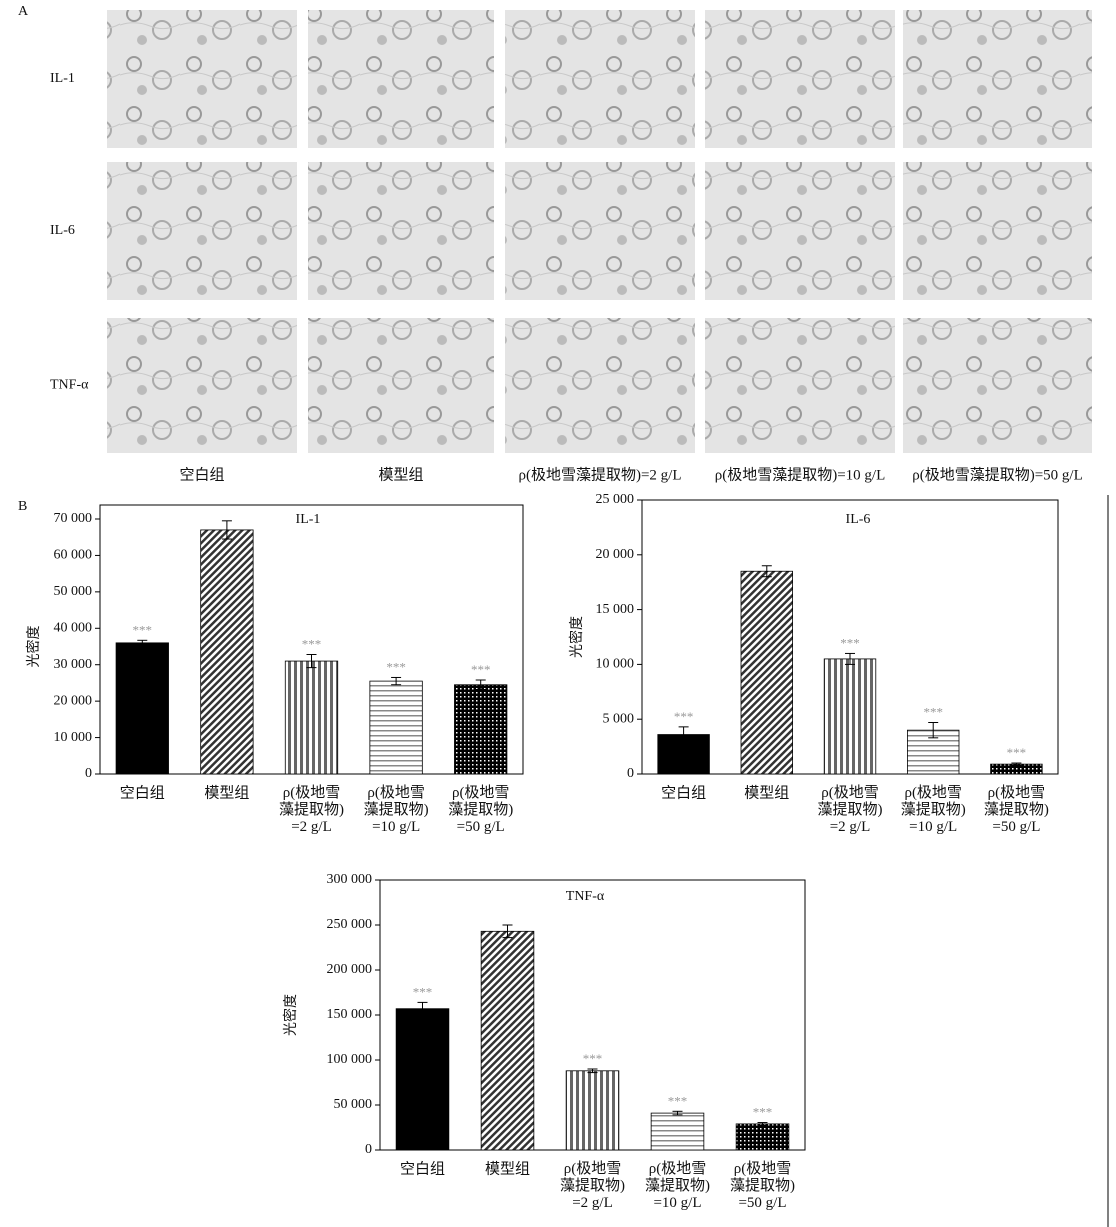  What do you see at coordinates (201, 474) in the screenshot?
I see `column-label: 空白组` at bounding box center [201, 474].